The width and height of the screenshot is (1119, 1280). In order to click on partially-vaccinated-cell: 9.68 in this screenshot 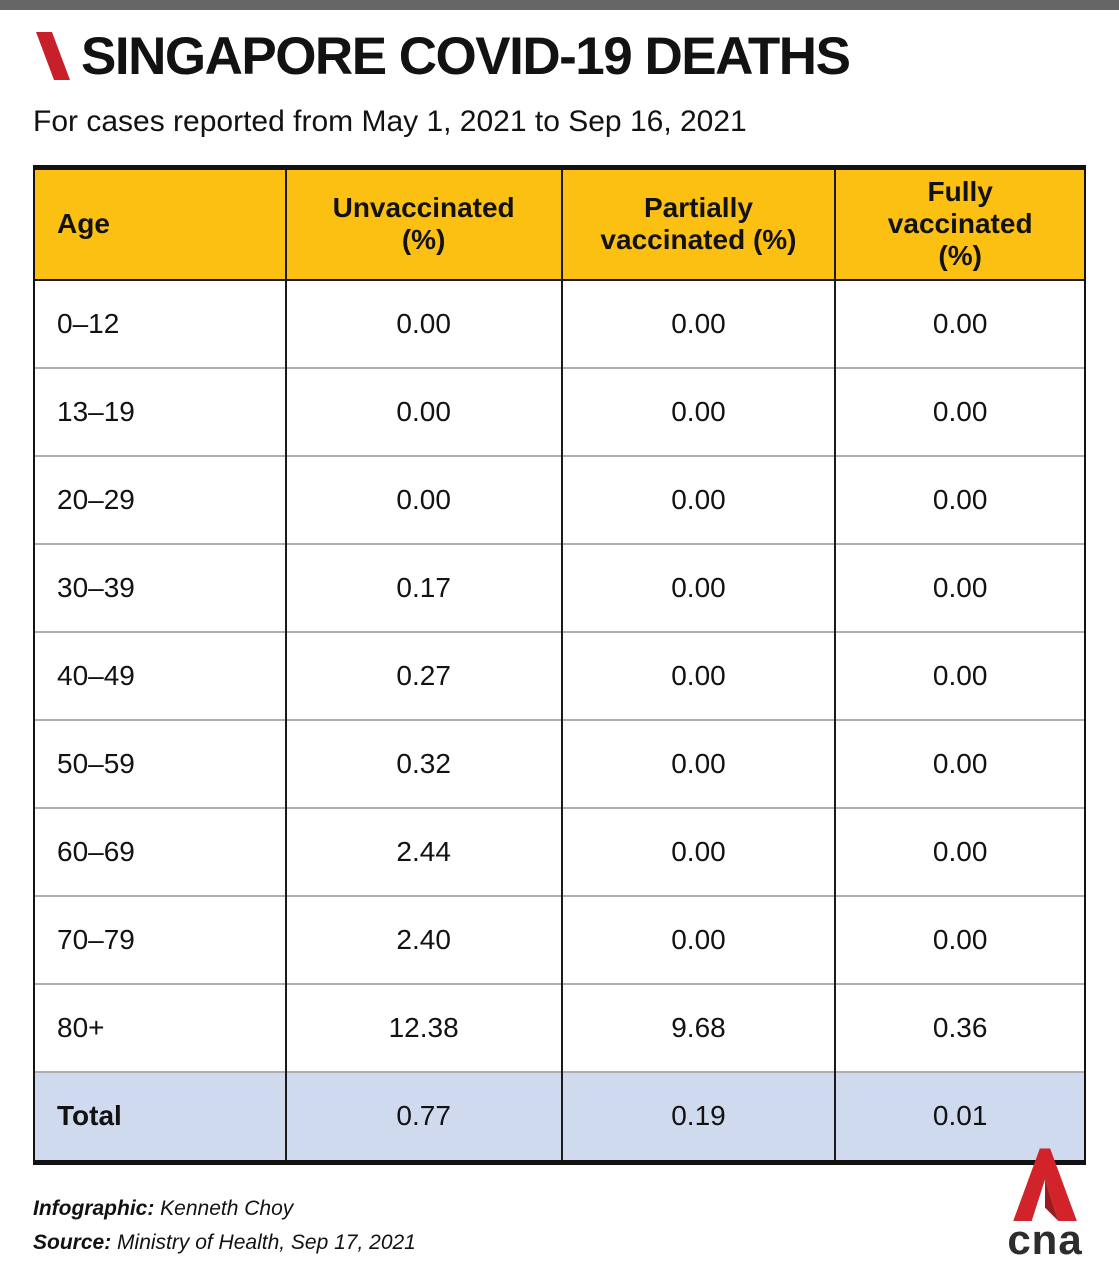, I will do `click(698, 1027)`.